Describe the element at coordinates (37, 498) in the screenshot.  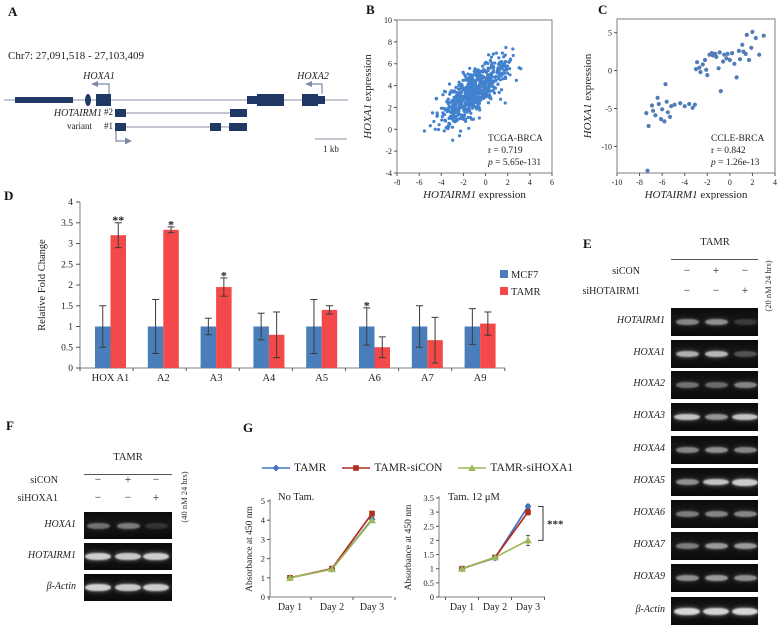
I see `condition-label-siHOXA1: siHOXA1` at that location.